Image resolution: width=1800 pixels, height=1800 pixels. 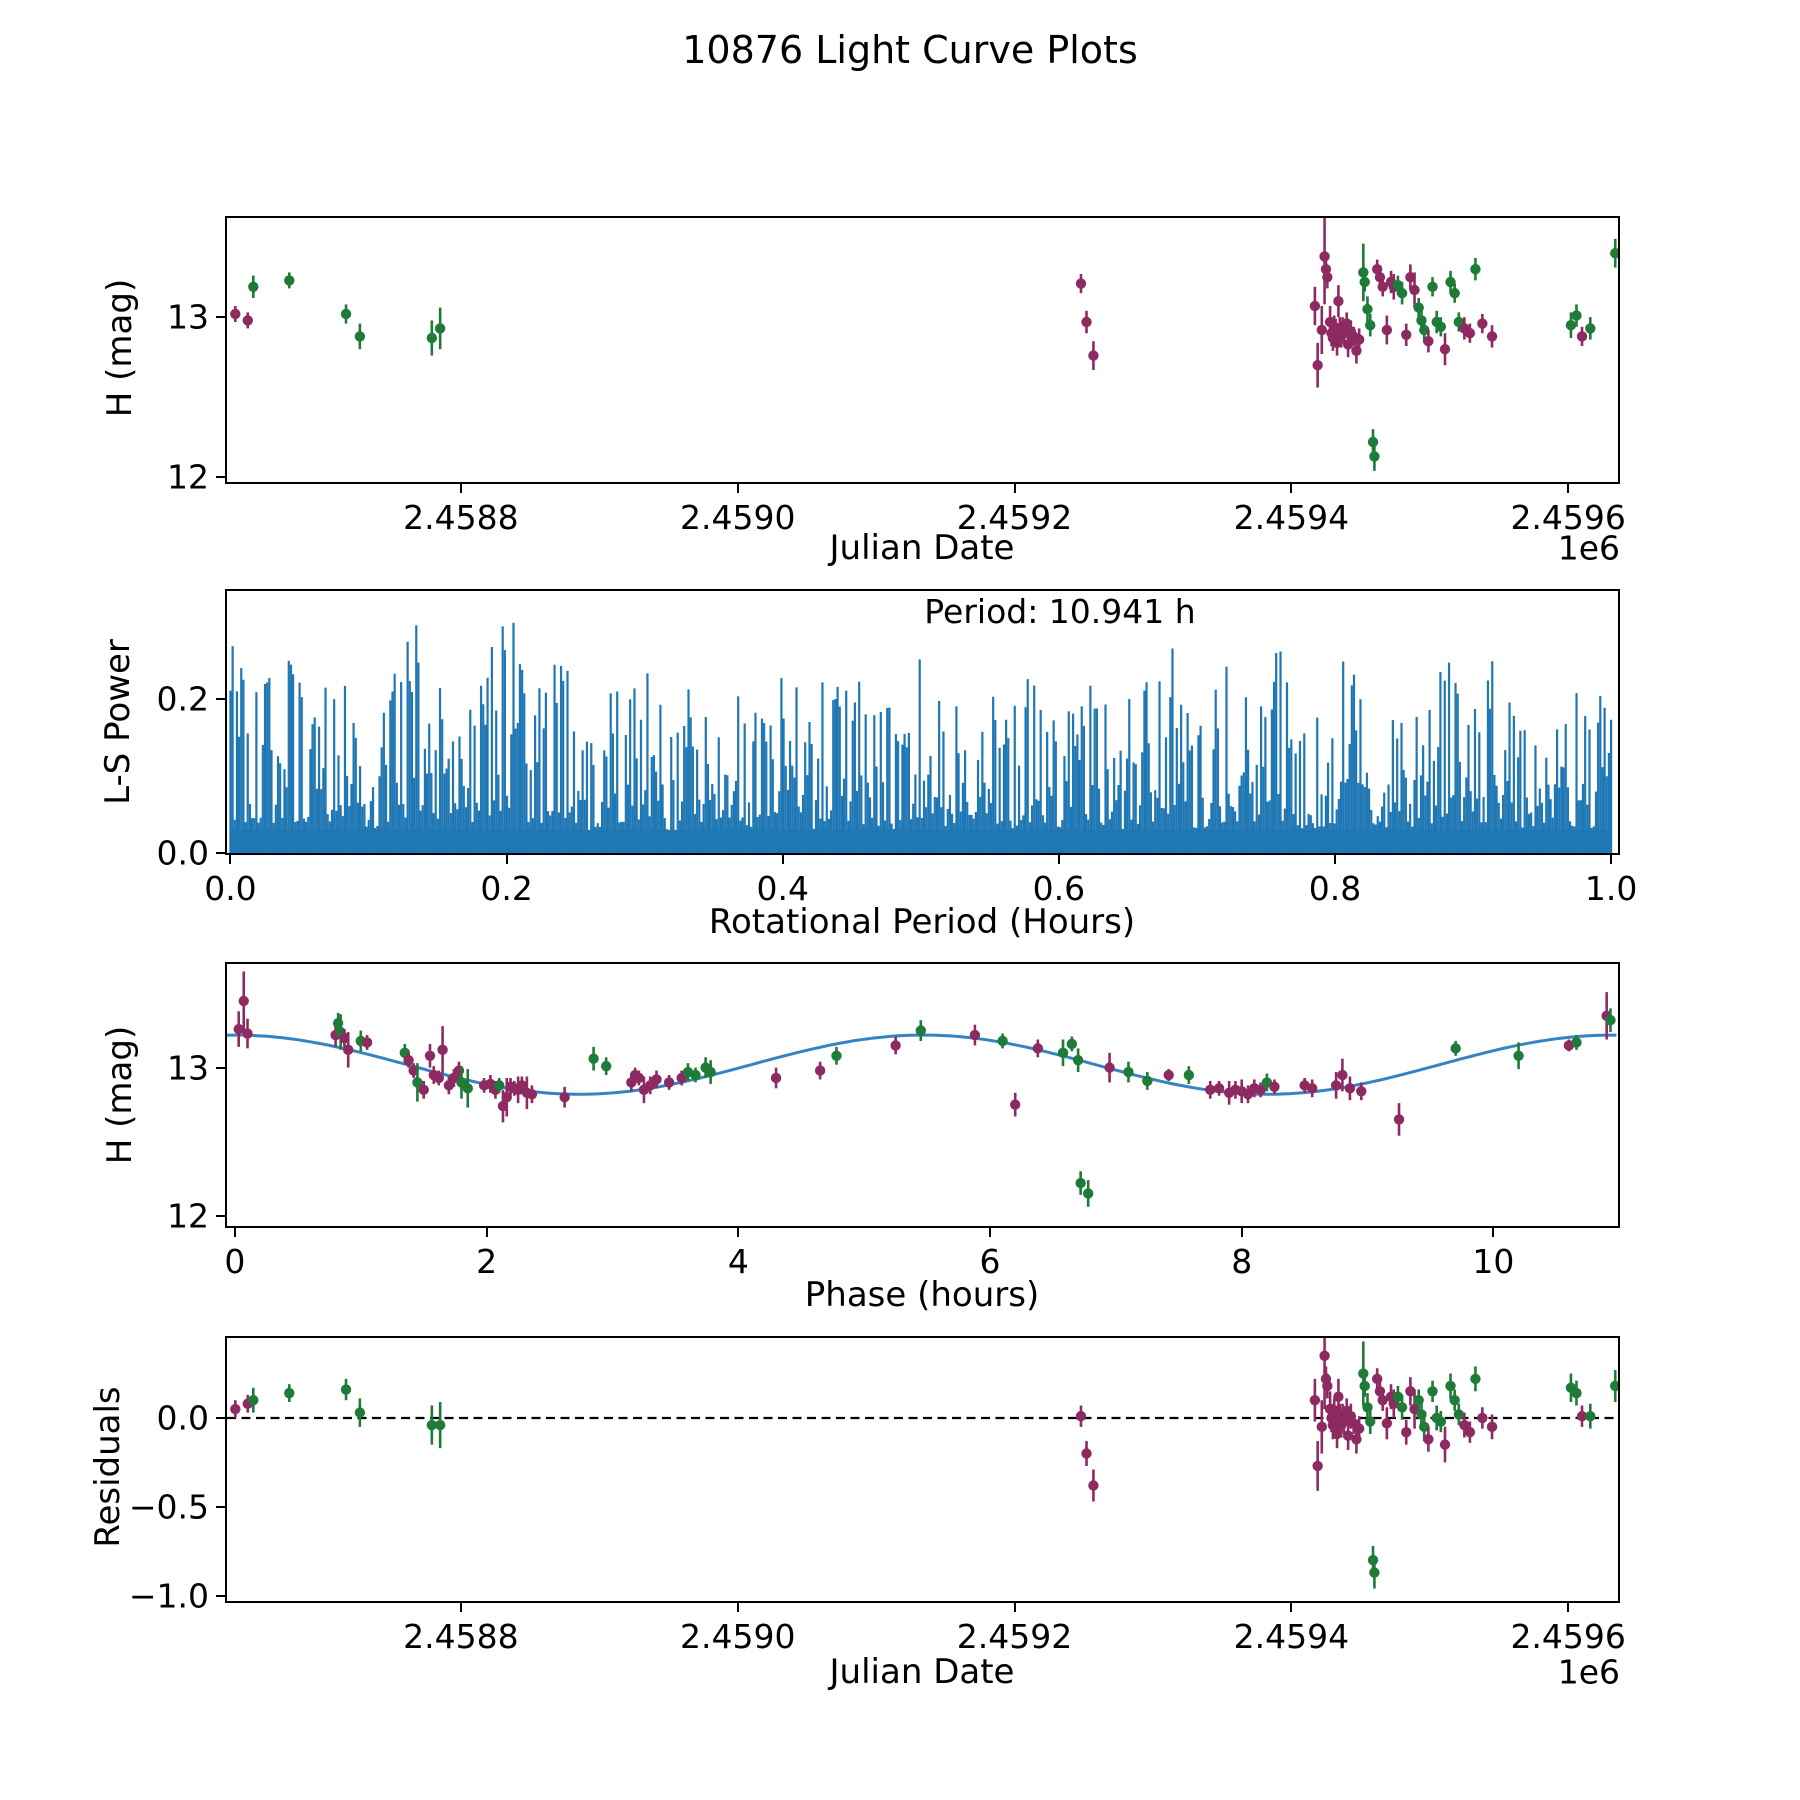 What do you see at coordinates (108, 1467) in the screenshot?
I see `y-axis-label-residuals: Residuals` at bounding box center [108, 1467].